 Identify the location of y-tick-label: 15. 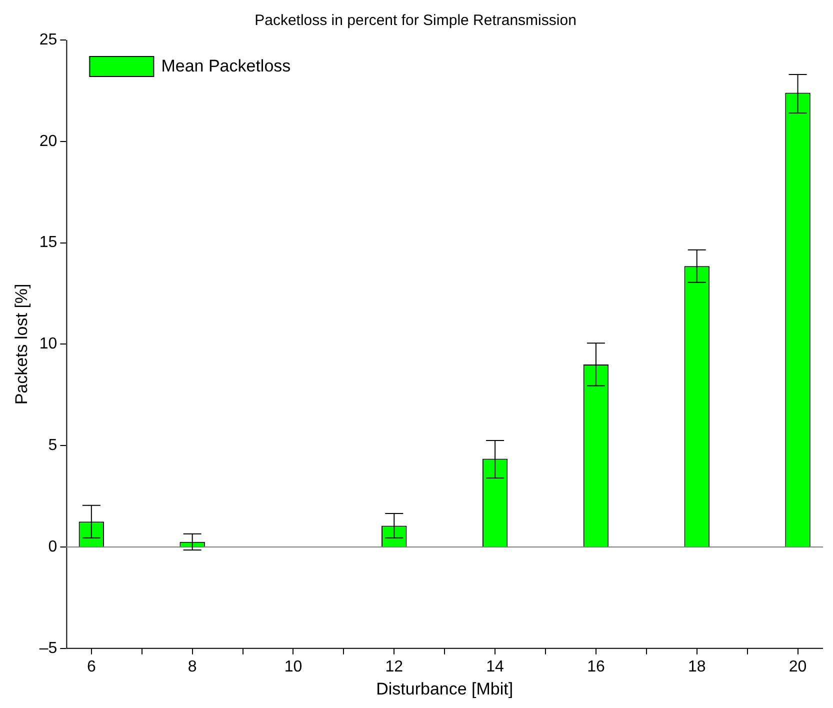
(48, 243).